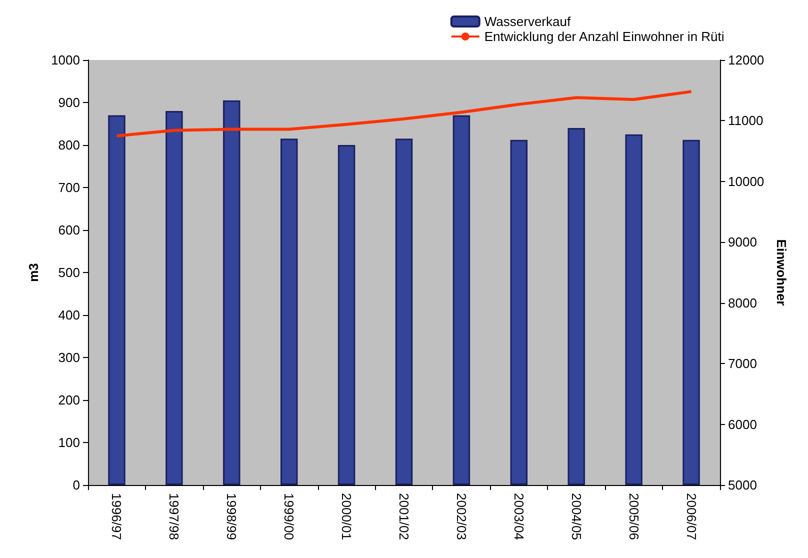 Image resolution: width=808 pixels, height=558 pixels. I want to click on y2-tick-label: 7000, so click(742, 364).